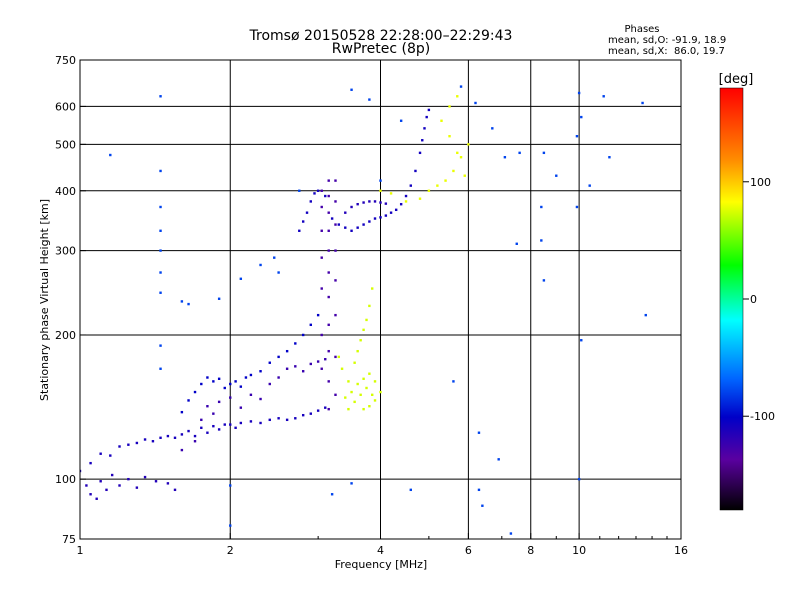 The width and height of the screenshot is (800, 600). What do you see at coordinates (762, 416) in the screenshot?
I see `colorbar-tick-label: -100` at bounding box center [762, 416].